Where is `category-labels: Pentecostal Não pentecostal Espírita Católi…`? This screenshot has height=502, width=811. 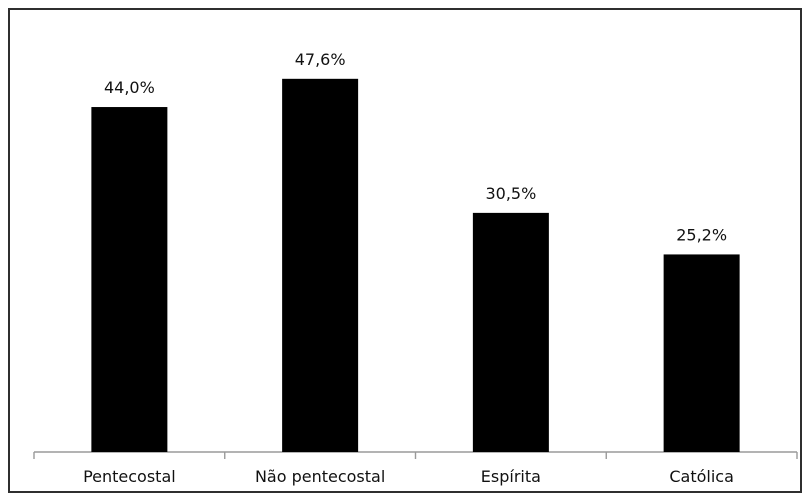 category-labels: Pentecostal Não pentecostal Espírita Católi… is located at coordinates (408, 476).